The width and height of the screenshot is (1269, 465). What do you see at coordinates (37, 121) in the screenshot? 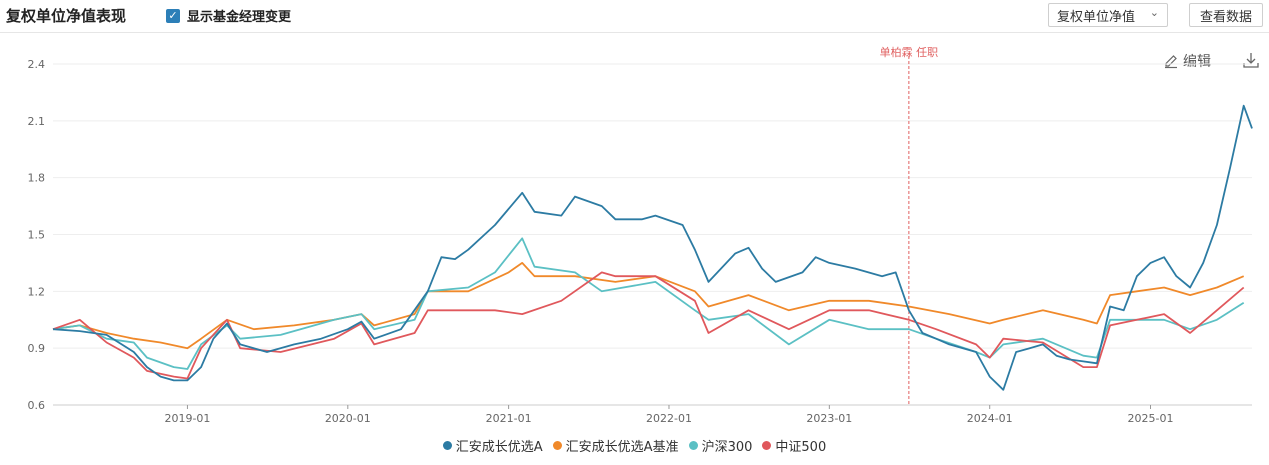
I see `y-tick-label: 2.1` at bounding box center [37, 121].